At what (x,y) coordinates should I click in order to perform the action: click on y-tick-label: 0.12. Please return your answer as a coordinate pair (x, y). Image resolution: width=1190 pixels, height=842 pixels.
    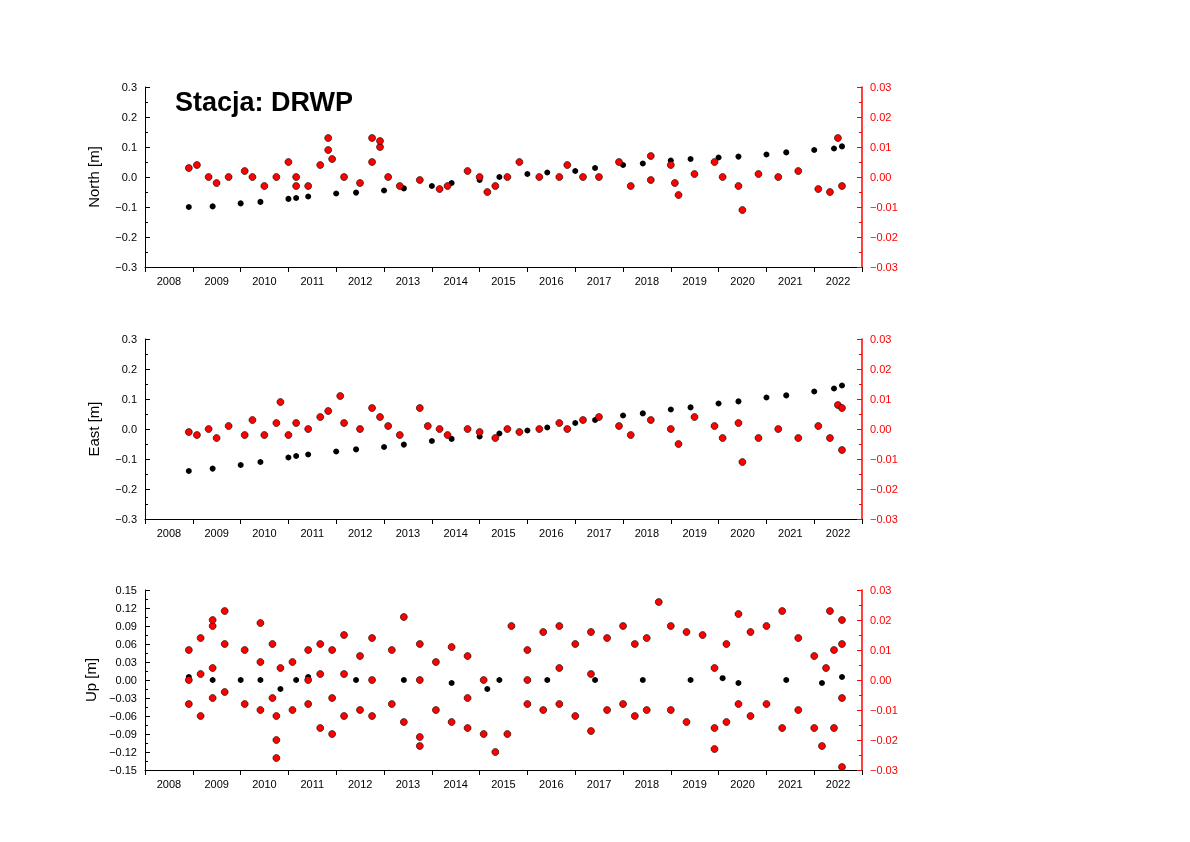
    Looking at the image, I should click on (126, 608).